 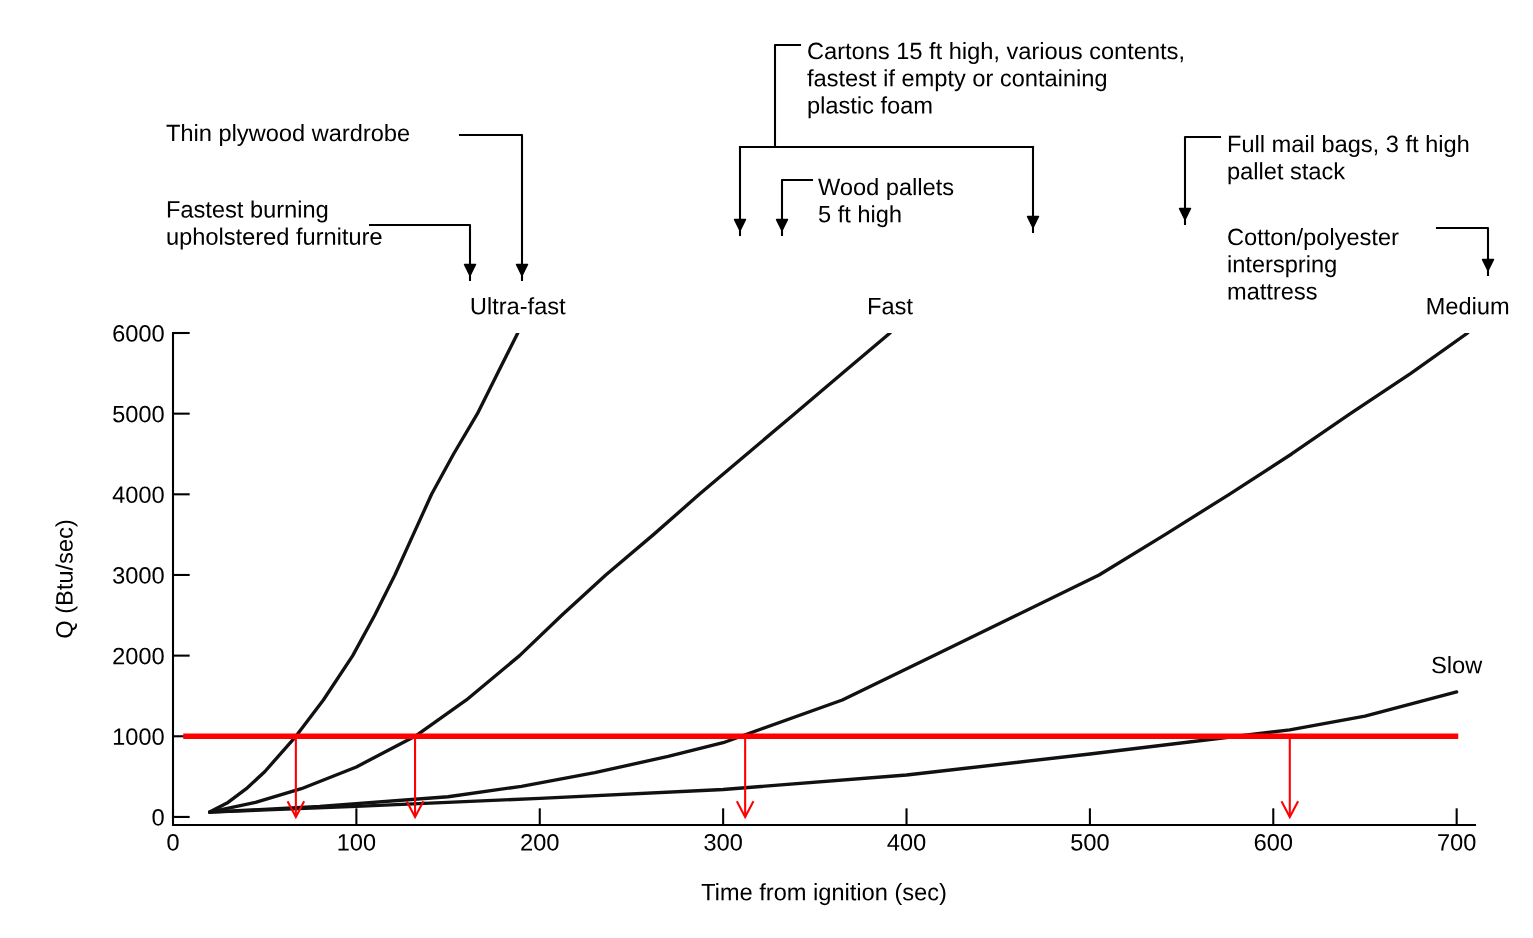 What do you see at coordinates (995, 80) in the screenshot?
I see `text: Cartons 15 ft high, various contents, fastest if empty or containing plastic foam` at bounding box center [995, 80].